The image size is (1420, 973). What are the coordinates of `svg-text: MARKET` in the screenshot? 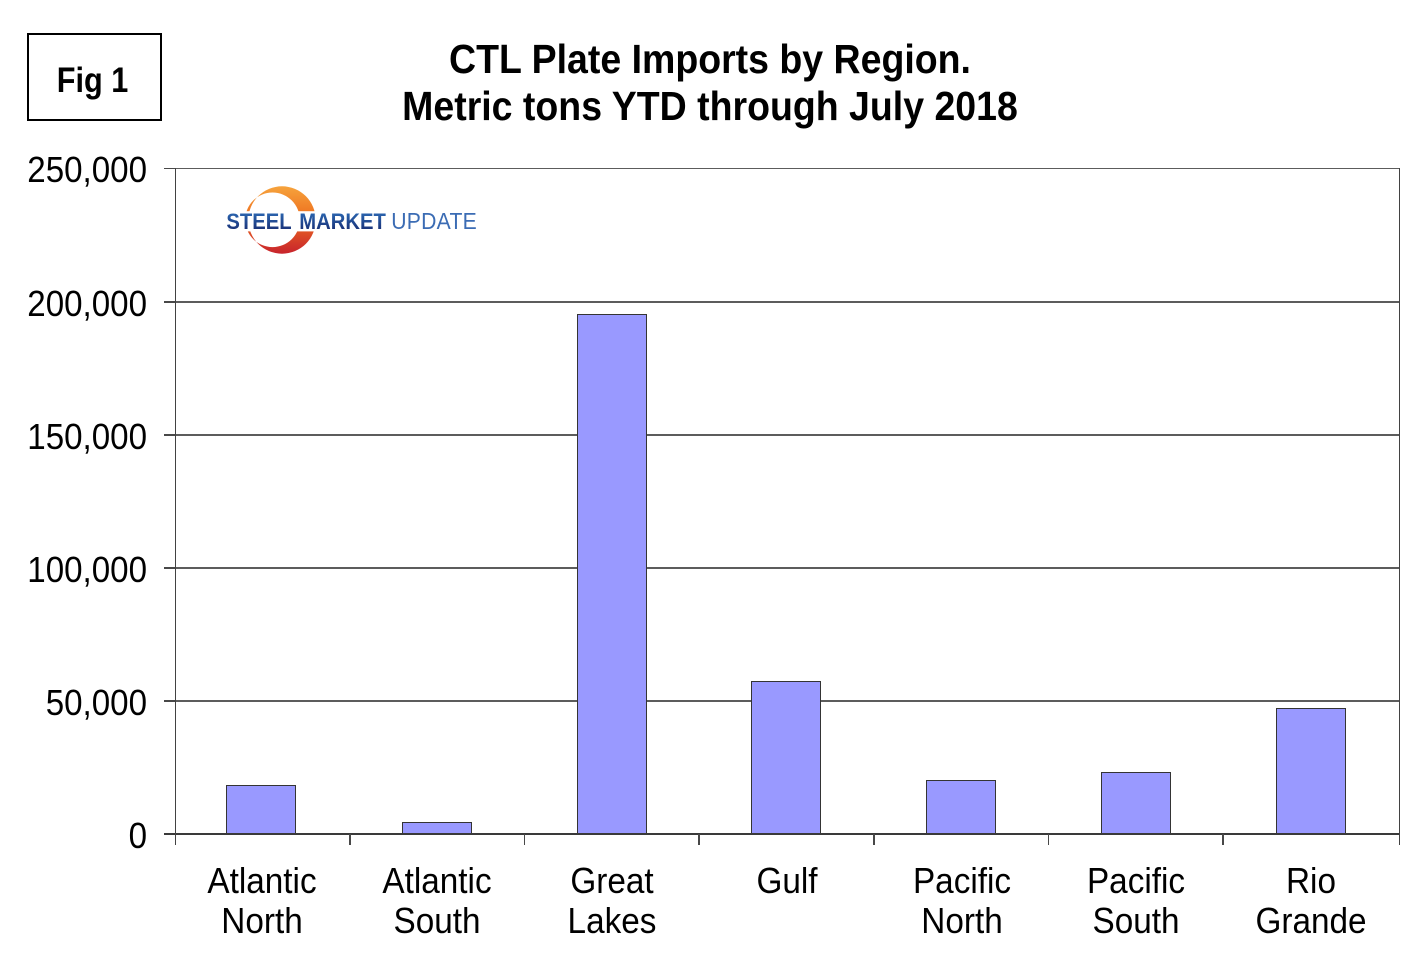 It's located at (342, 222).